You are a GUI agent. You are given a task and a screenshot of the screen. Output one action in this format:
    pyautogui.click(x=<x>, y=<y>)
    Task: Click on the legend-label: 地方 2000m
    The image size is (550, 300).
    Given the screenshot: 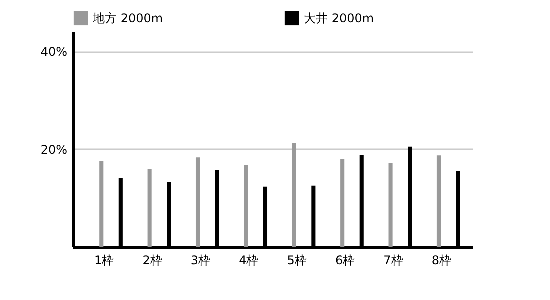 What is the action you would take?
    pyautogui.click(x=128, y=18)
    